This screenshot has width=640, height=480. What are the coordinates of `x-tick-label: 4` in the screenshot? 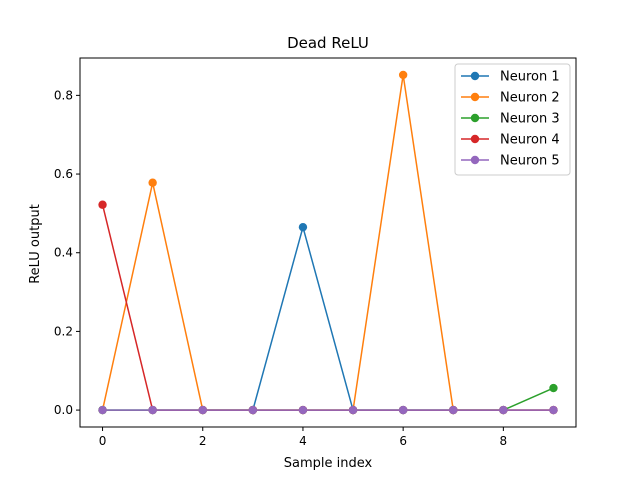 It's located at (303, 441).